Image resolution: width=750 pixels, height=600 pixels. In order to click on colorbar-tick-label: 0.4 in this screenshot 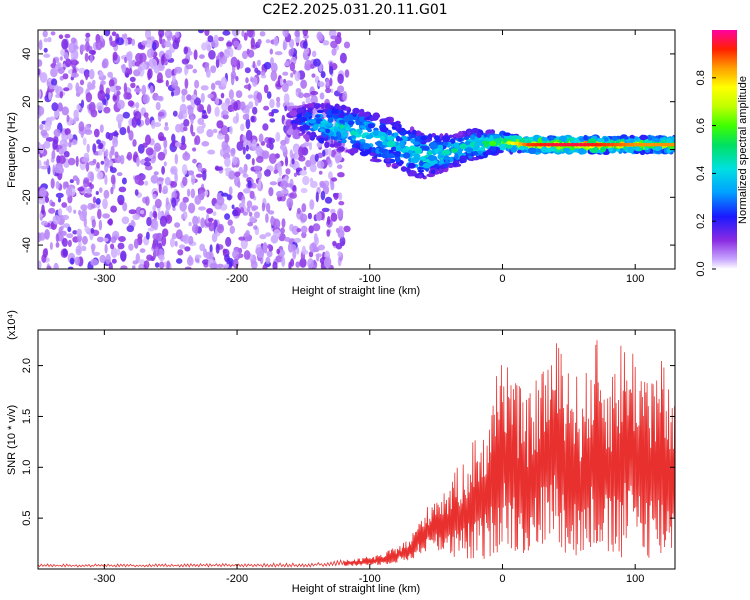, I will do `click(701, 173)`.